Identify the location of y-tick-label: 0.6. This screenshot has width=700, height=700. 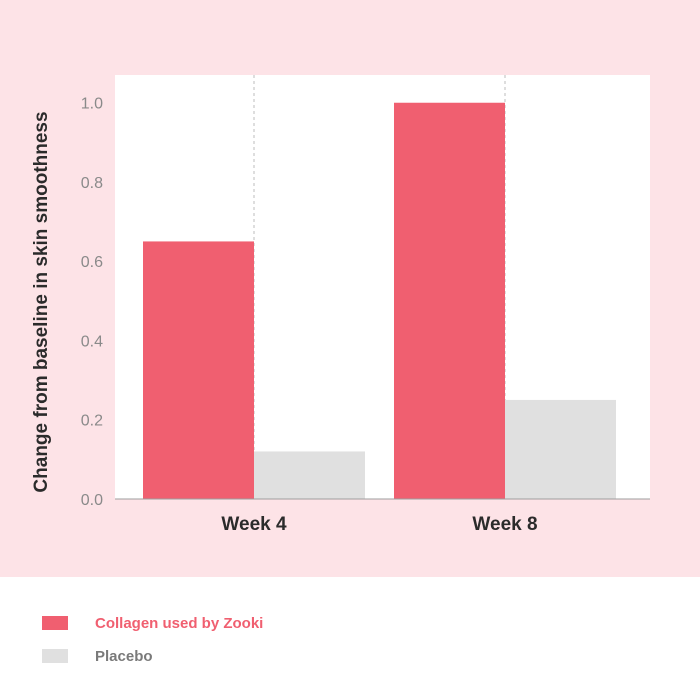
(92, 262).